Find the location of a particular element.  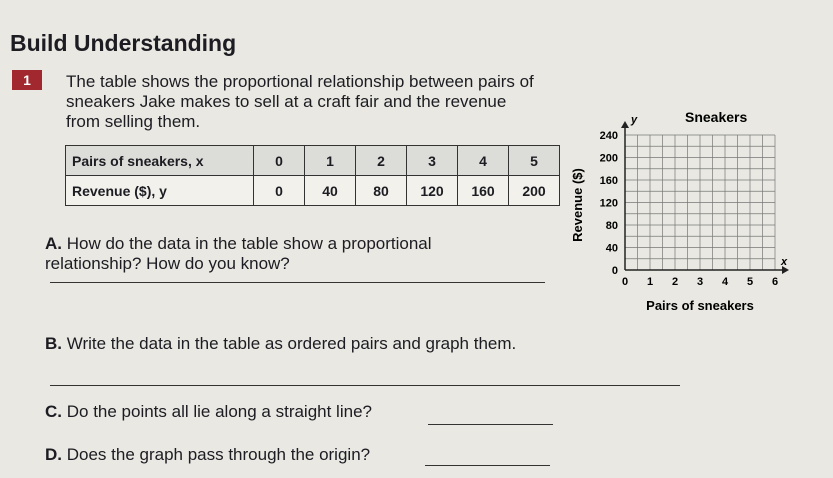

x-tick-label: 4 is located at coordinates (725, 282).